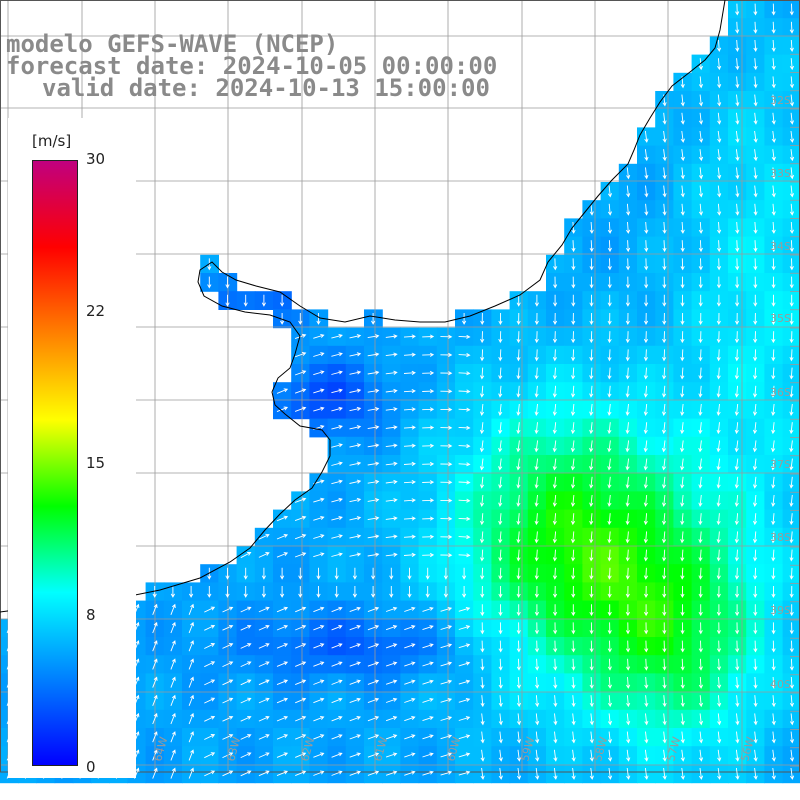  What do you see at coordinates (600, 749) in the screenshot?
I see `lon-label: 58W` at bounding box center [600, 749].